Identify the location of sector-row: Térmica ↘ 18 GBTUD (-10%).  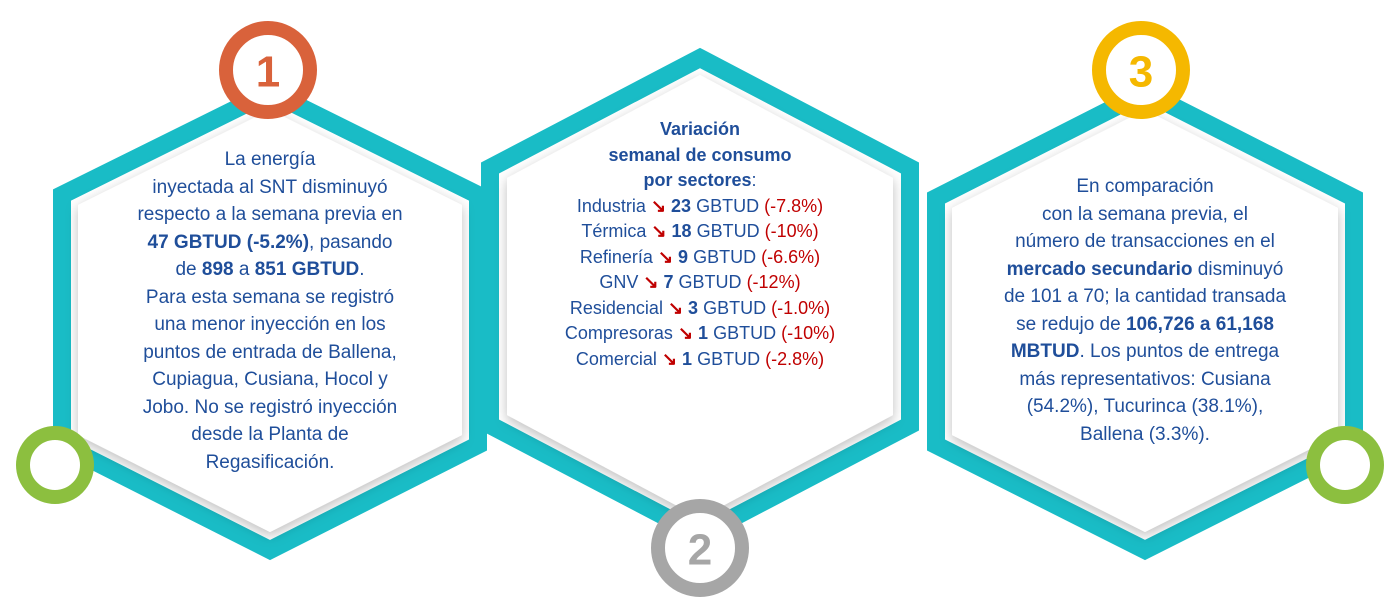
(700, 232).